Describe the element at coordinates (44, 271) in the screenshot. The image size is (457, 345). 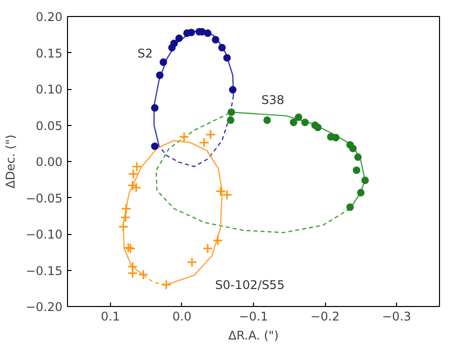
I see `y-tick-label: −0.15` at that location.